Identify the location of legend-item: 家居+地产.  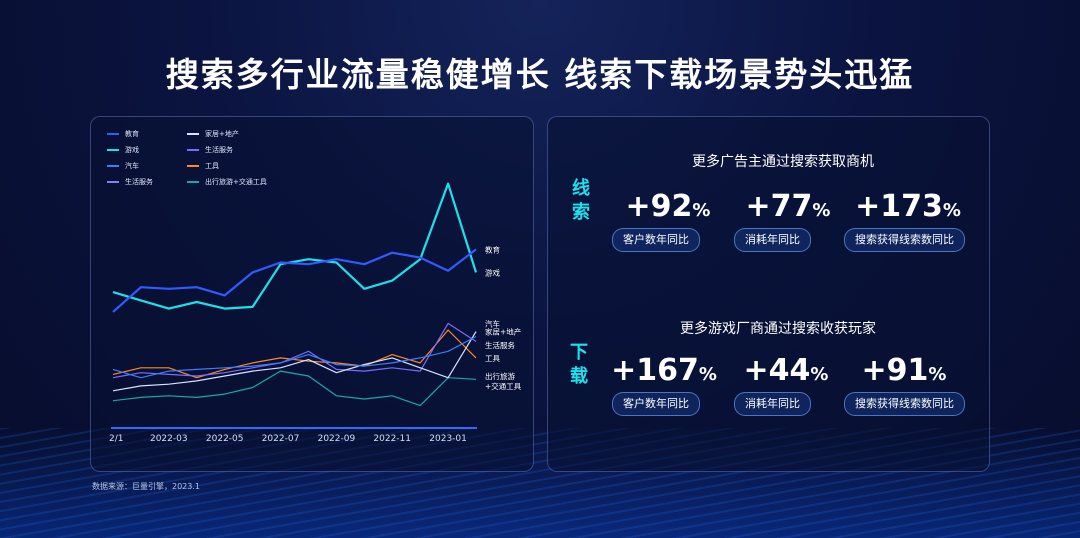
(213, 134).